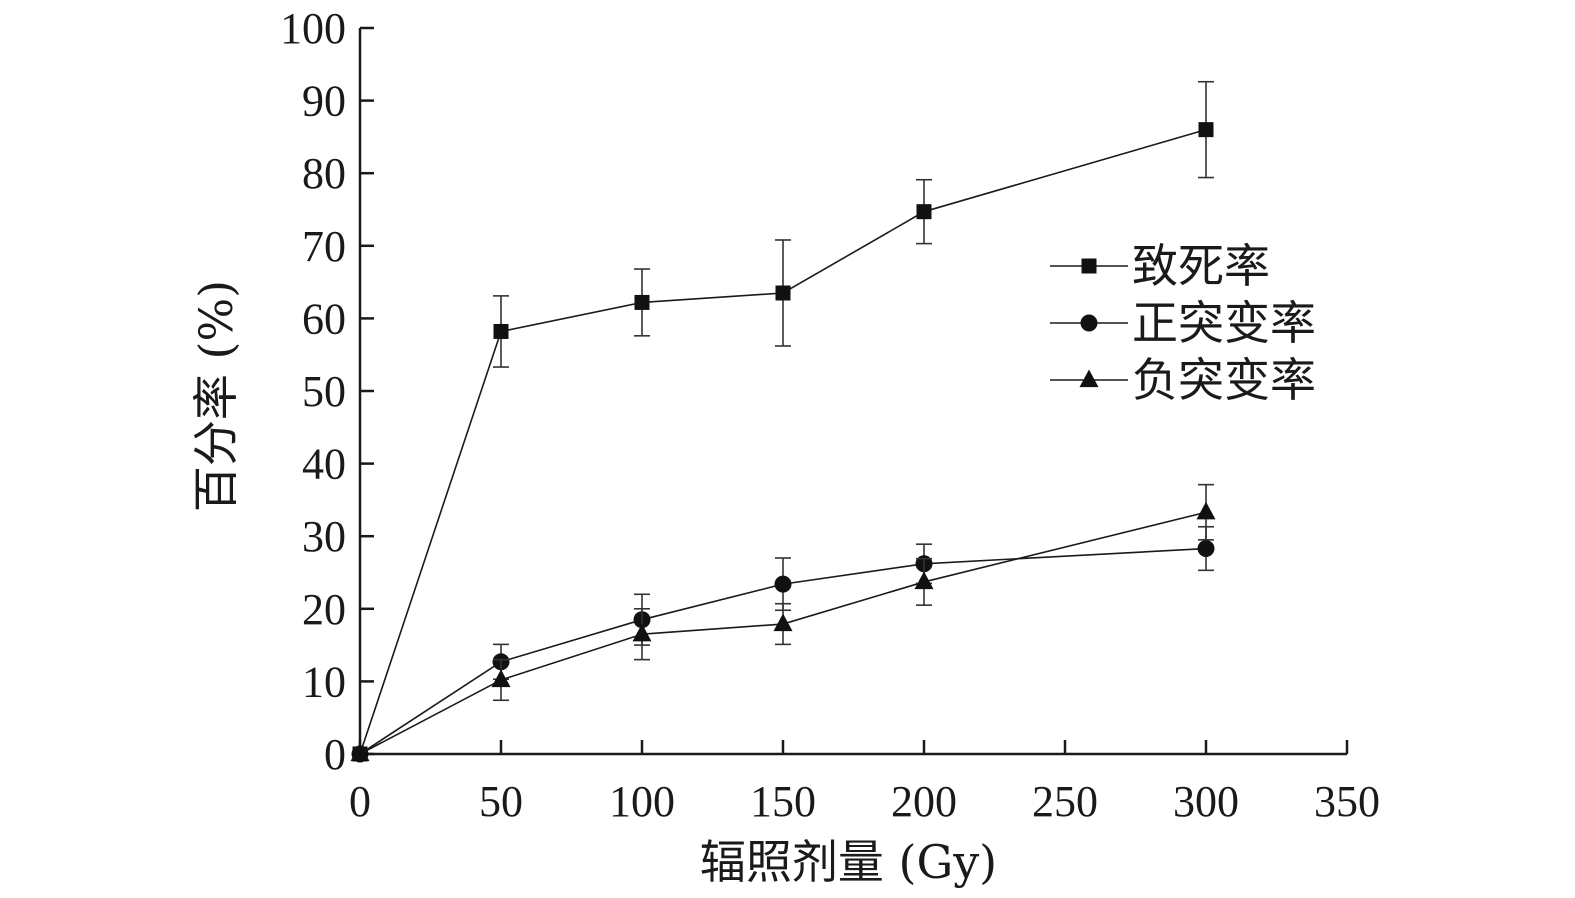  Describe the element at coordinates (1065, 801) in the screenshot. I see `x-tick-label: 250` at that location.